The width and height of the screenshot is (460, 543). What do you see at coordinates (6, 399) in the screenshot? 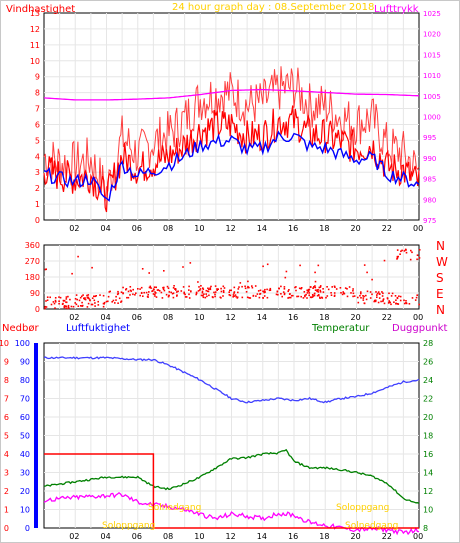
I see `rain-tick-label: 7` at bounding box center [6, 399].